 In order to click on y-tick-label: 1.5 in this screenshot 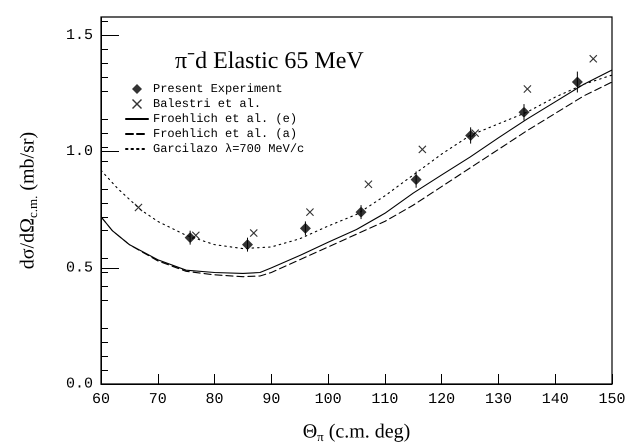, I will do `click(79, 35)`.